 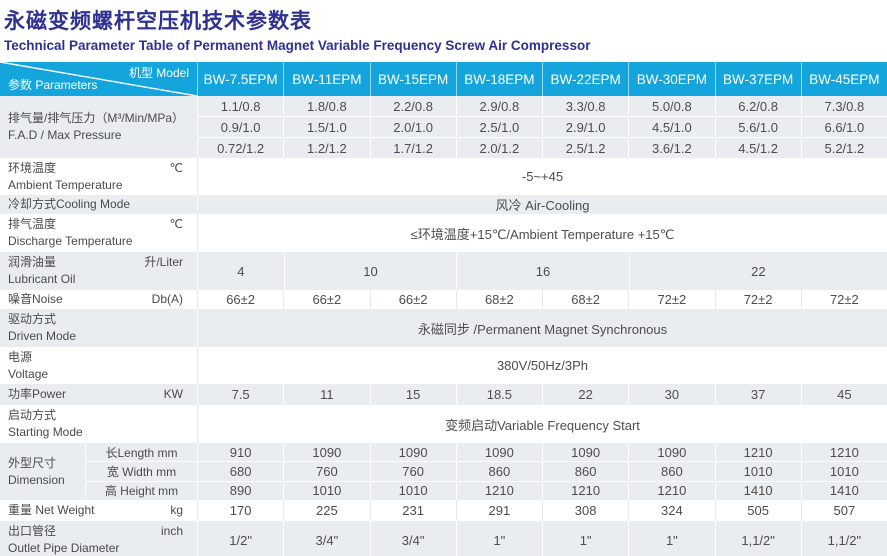 What do you see at coordinates (65, 135) in the screenshot?
I see `fad-label-en: F.A.D / Max Pressure` at bounding box center [65, 135].